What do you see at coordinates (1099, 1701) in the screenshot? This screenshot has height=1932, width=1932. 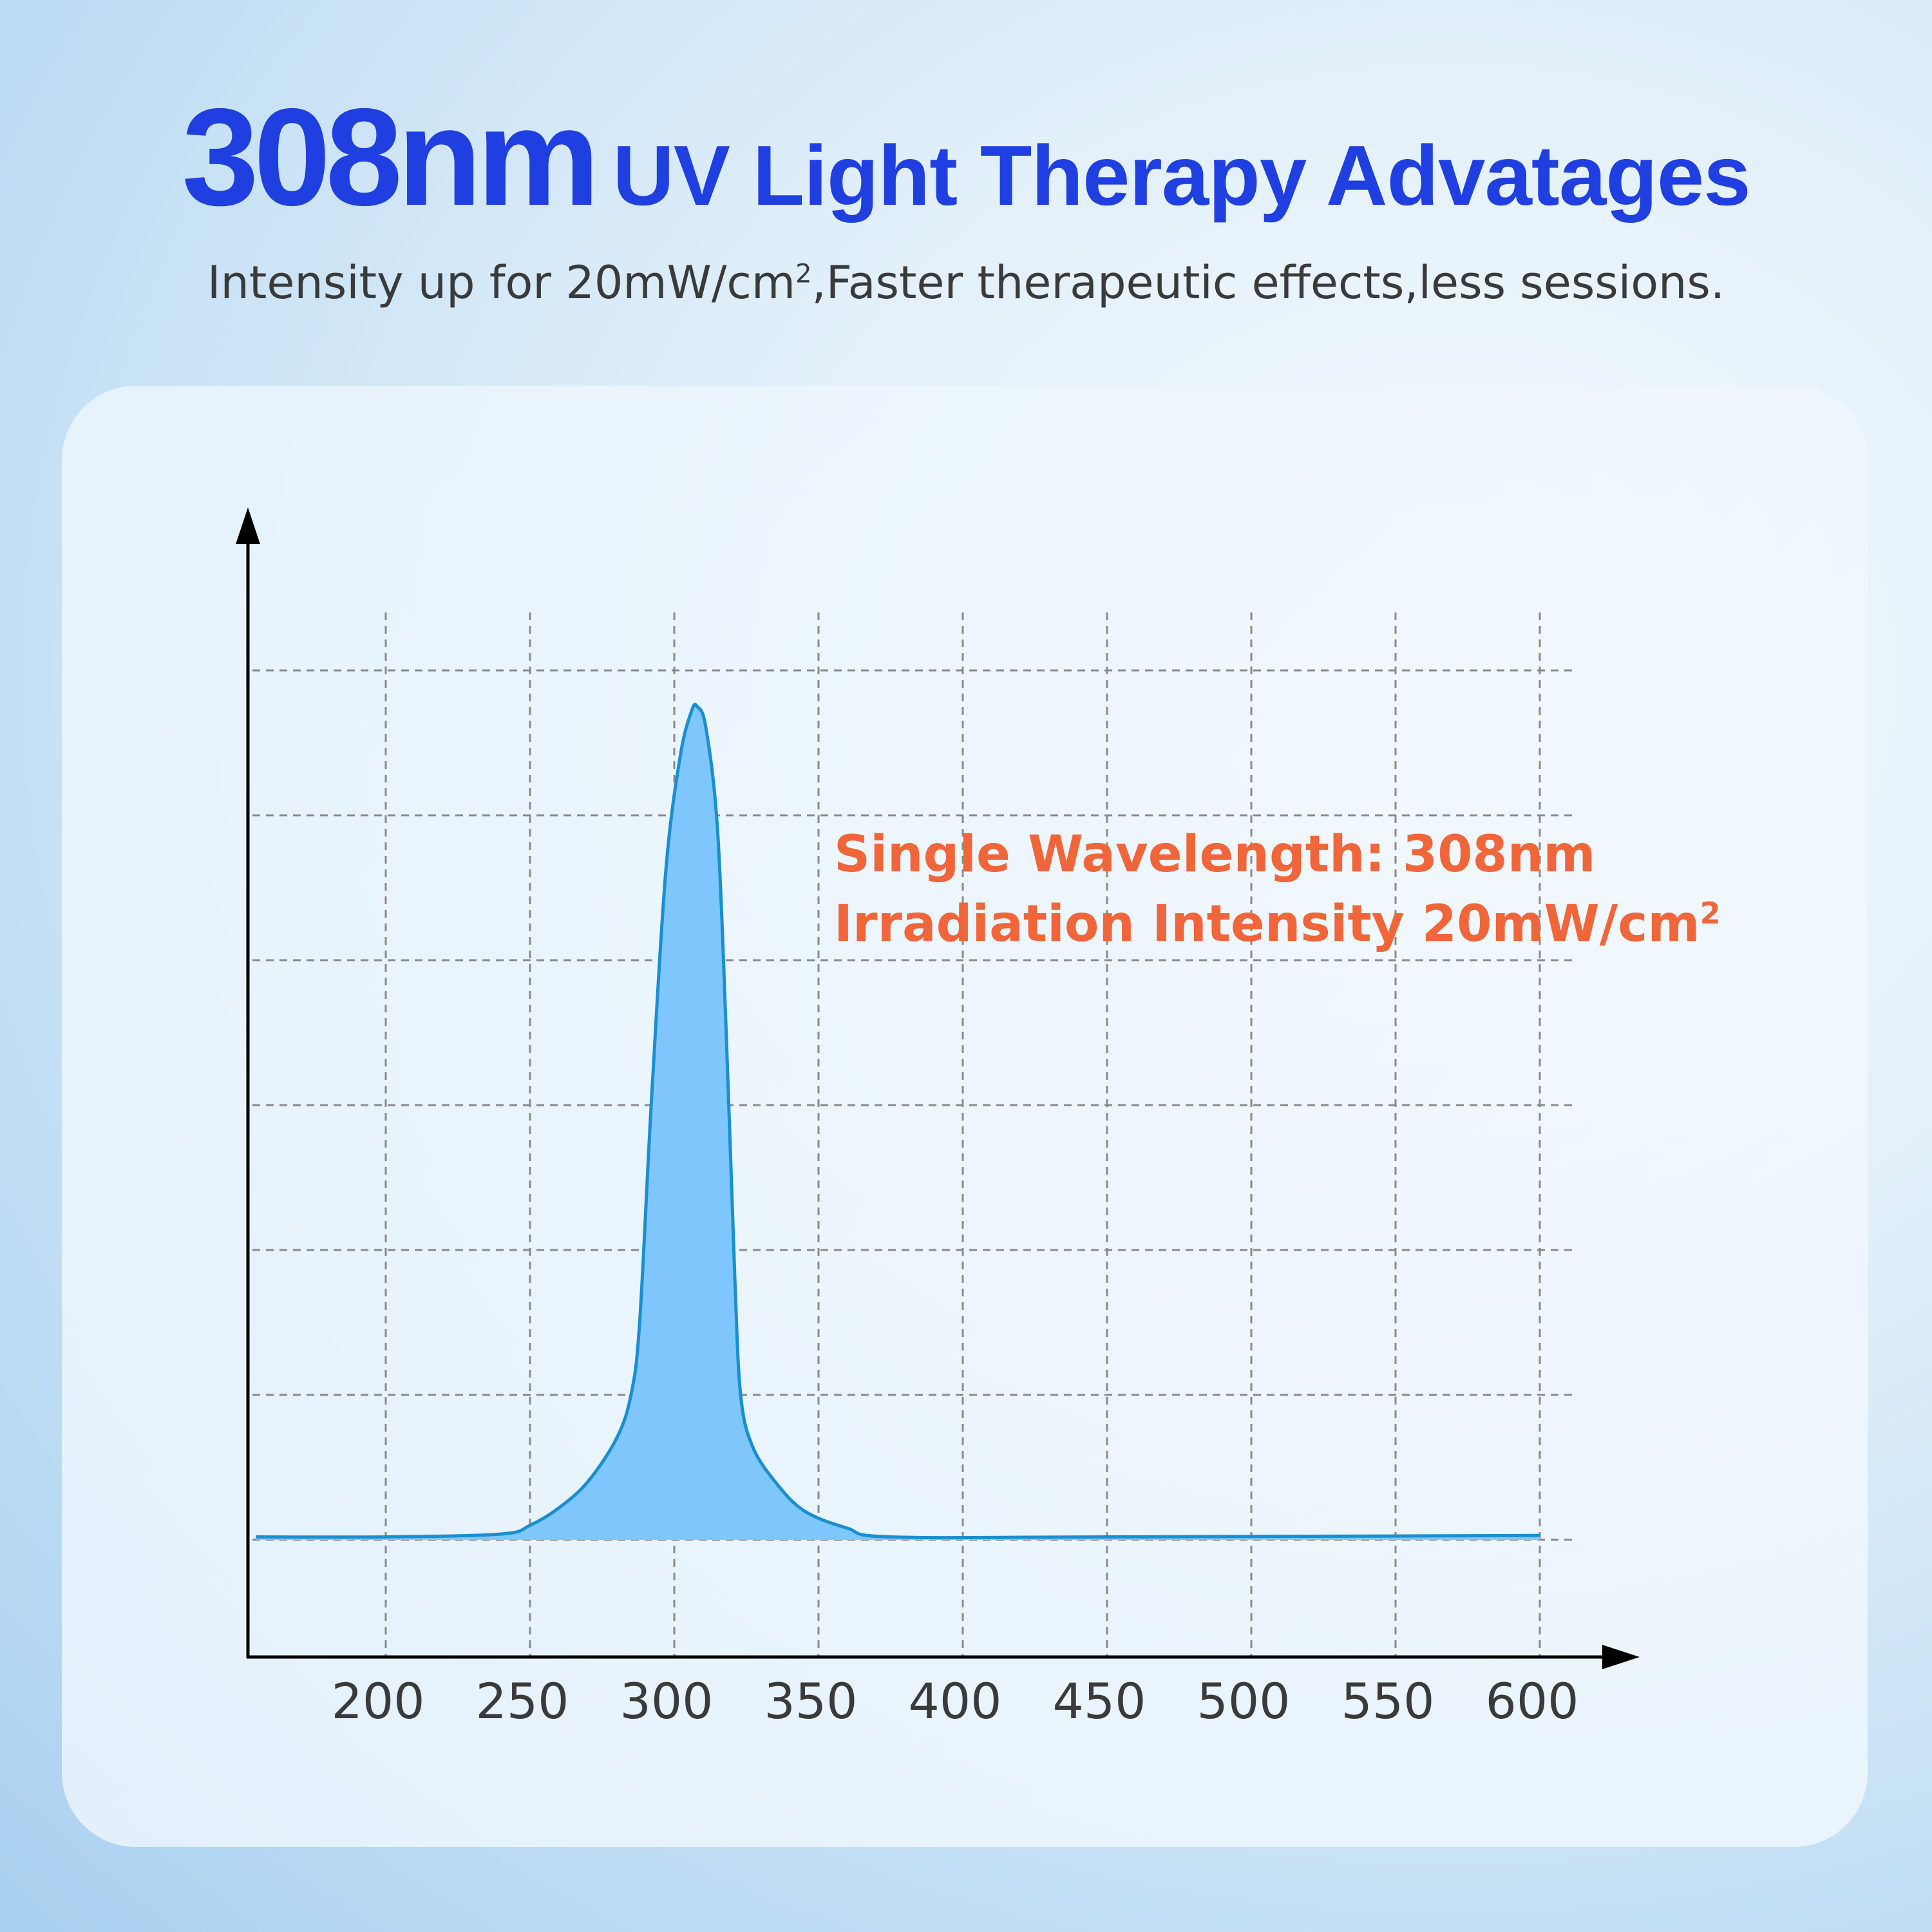 I see `x-tick-label: 450` at bounding box center [1099, 1701].